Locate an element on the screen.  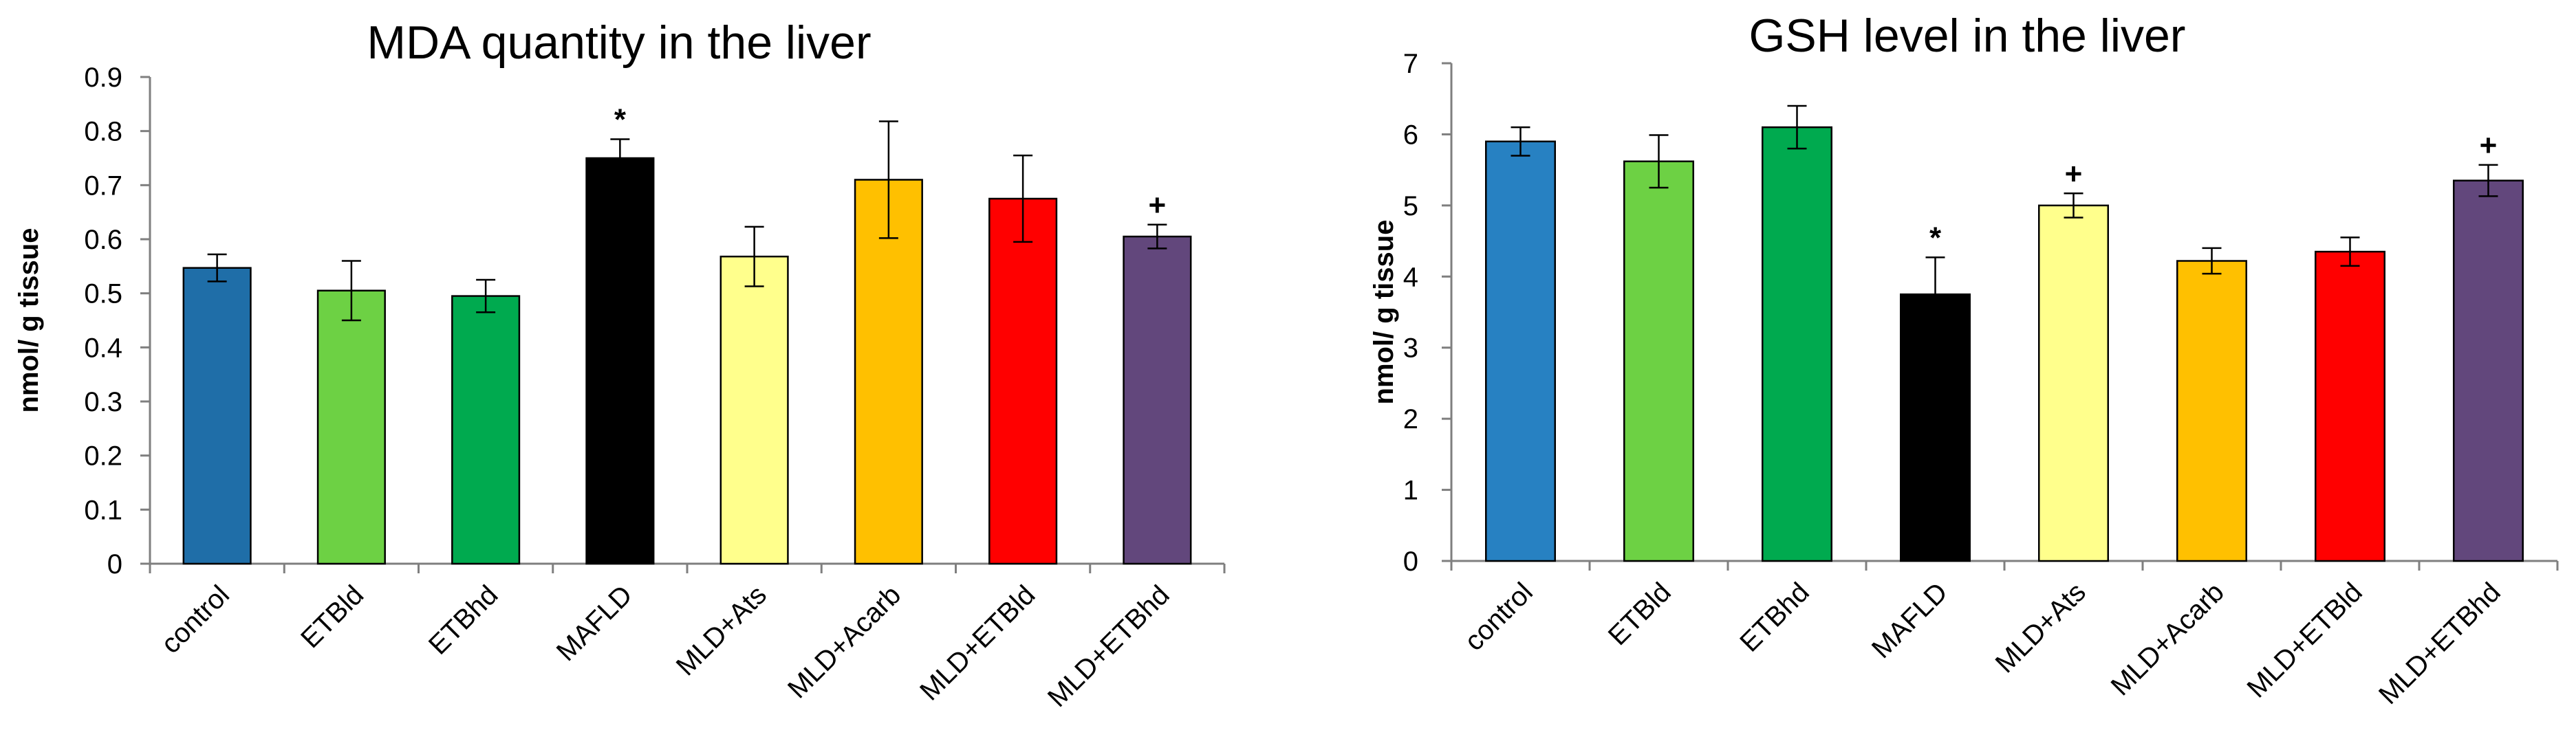
y-tick-label: 4 is located at coordinates (1410, 277).